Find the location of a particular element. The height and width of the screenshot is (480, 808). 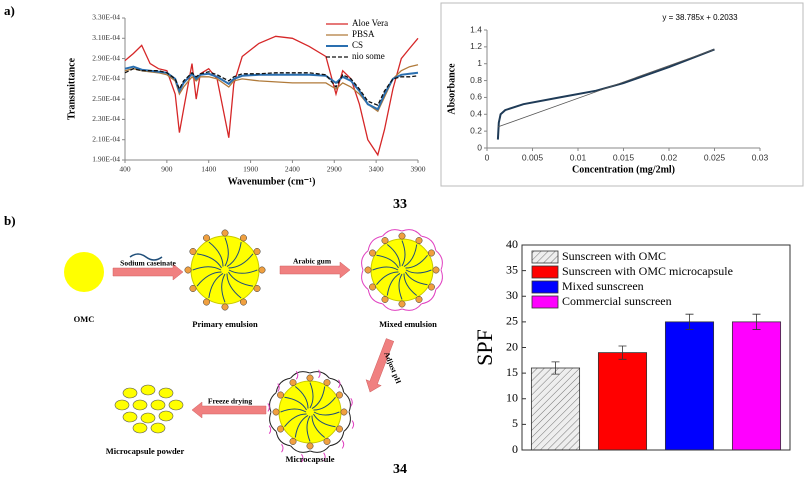

y-tick-label: 1.90E-04 is located at coordinates (106, 159).